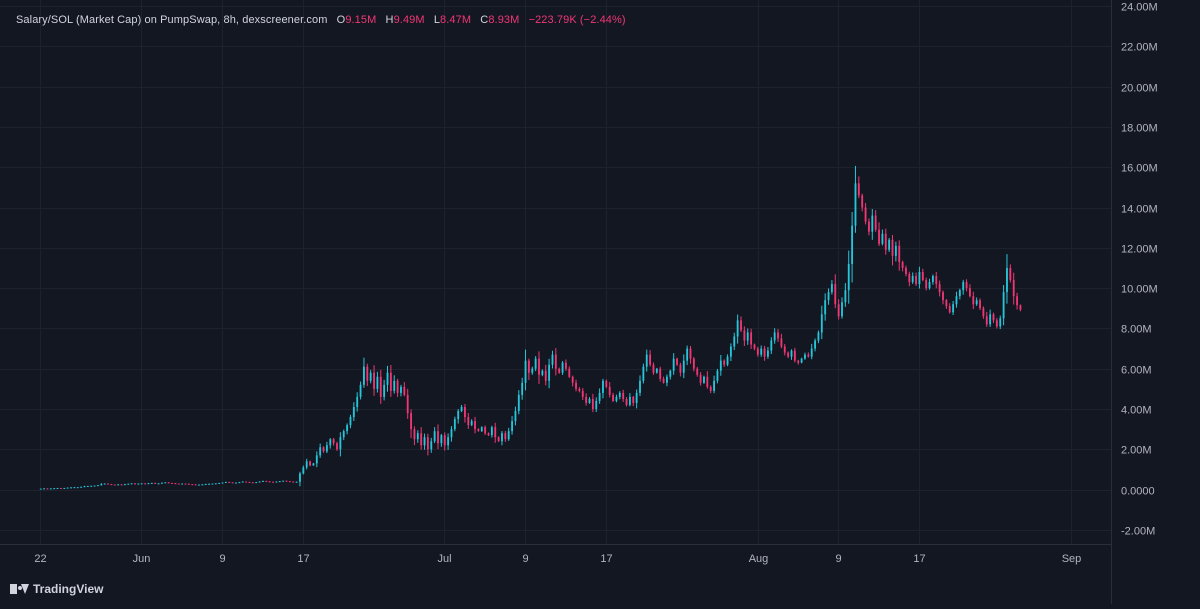  I want to click on tradingview-branding: TradingView, so click(56, 589).